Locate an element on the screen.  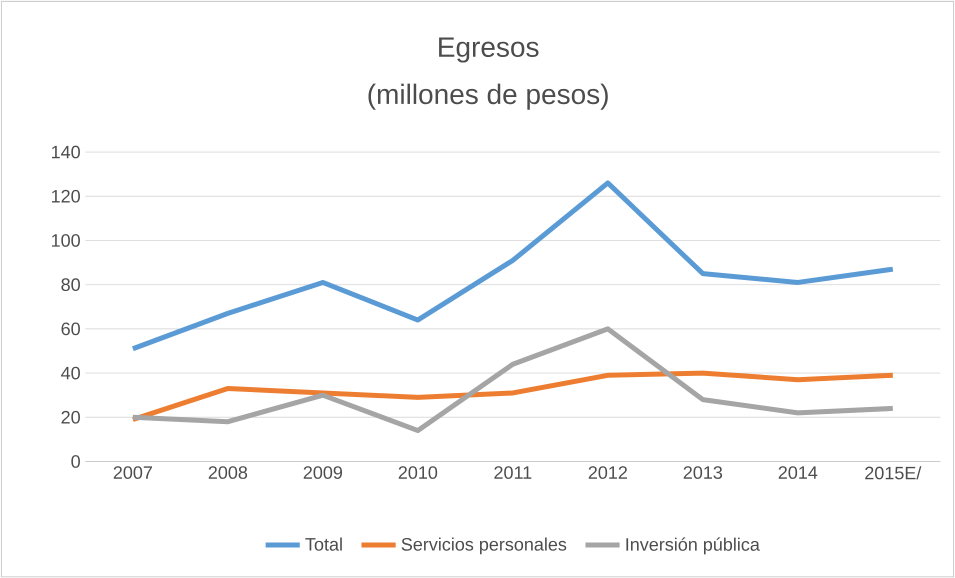
y-tick-label: 40 is located at coordinates (70, 373).